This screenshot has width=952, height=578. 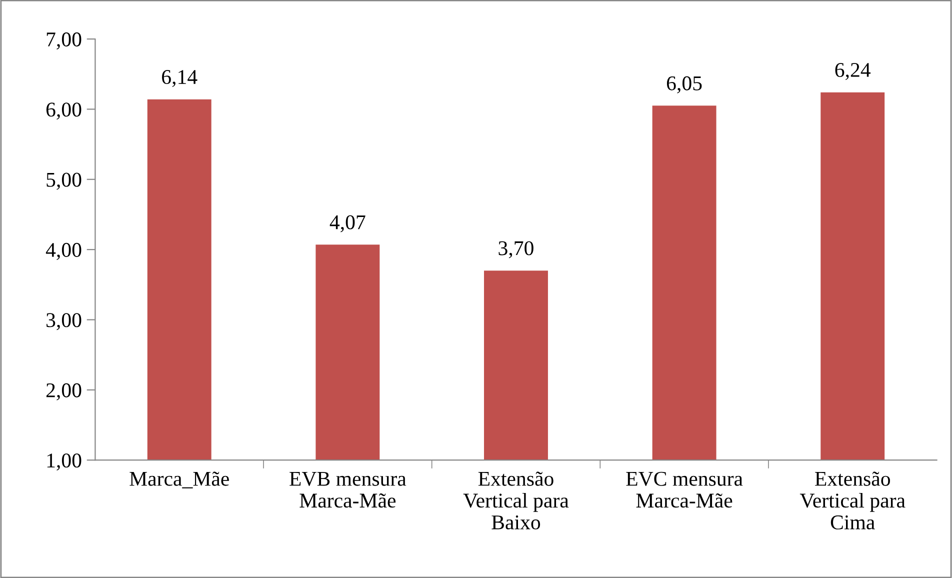 What do you see at coordinates (180, 79) in the screenshot?
I see `data-label: 6,14` at bounding box center [180, 79].